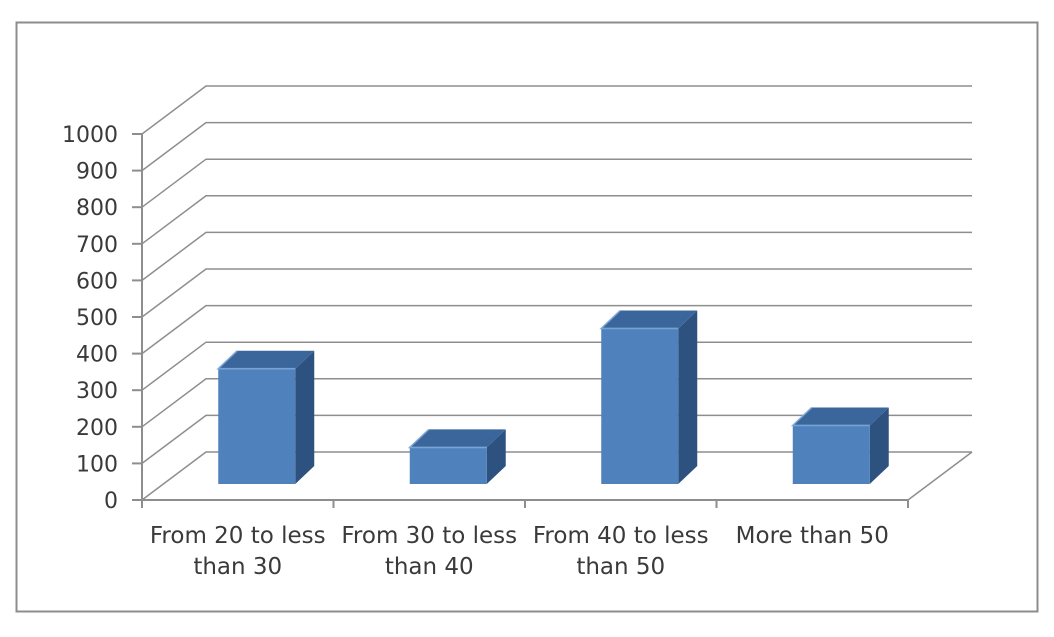 This screenshot has height=637, width=1054. Describe the element at coordinates (97, 464) in the screenshot. I see `y-tick-label: 100` at that location.